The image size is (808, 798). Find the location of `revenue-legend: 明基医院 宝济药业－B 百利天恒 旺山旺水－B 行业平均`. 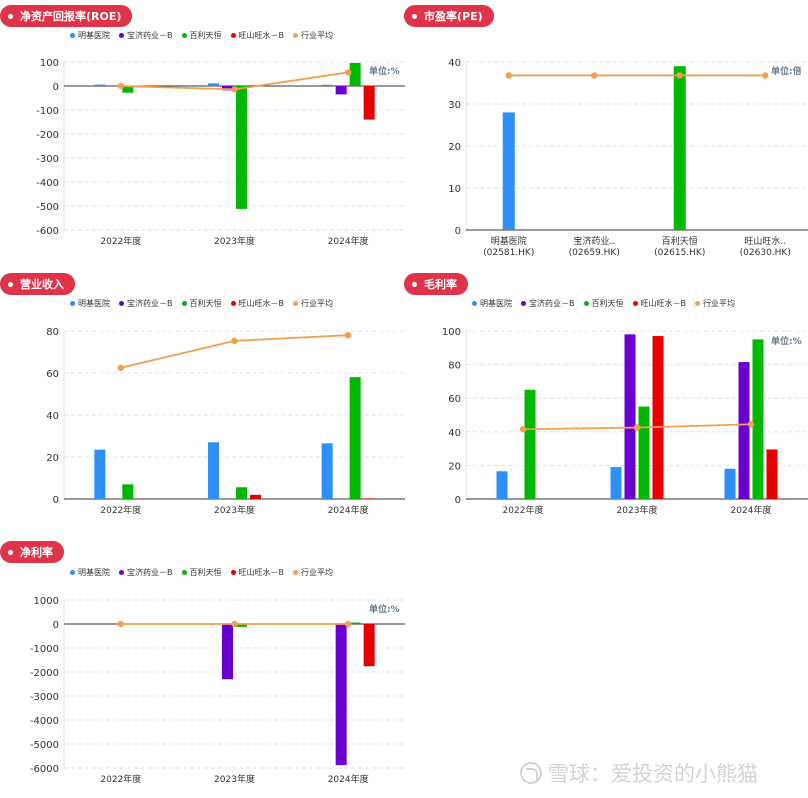

revenue-legend: 明基医院 宝济药业－B 百利天恒 旺山旺水－B 行业平均 is located at coordinates (201, 303).